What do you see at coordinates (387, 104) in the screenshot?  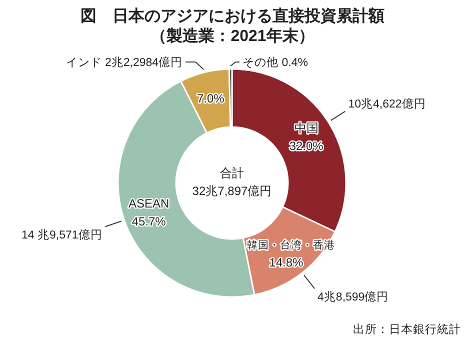 I see `text: 10兆4,622億円` at bounding box center [387, 104].